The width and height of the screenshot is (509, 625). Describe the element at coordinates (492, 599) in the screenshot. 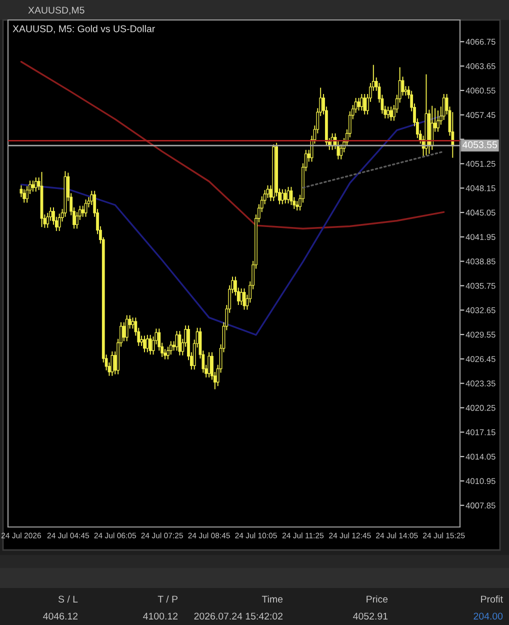

I see `text: Profit` at that location.